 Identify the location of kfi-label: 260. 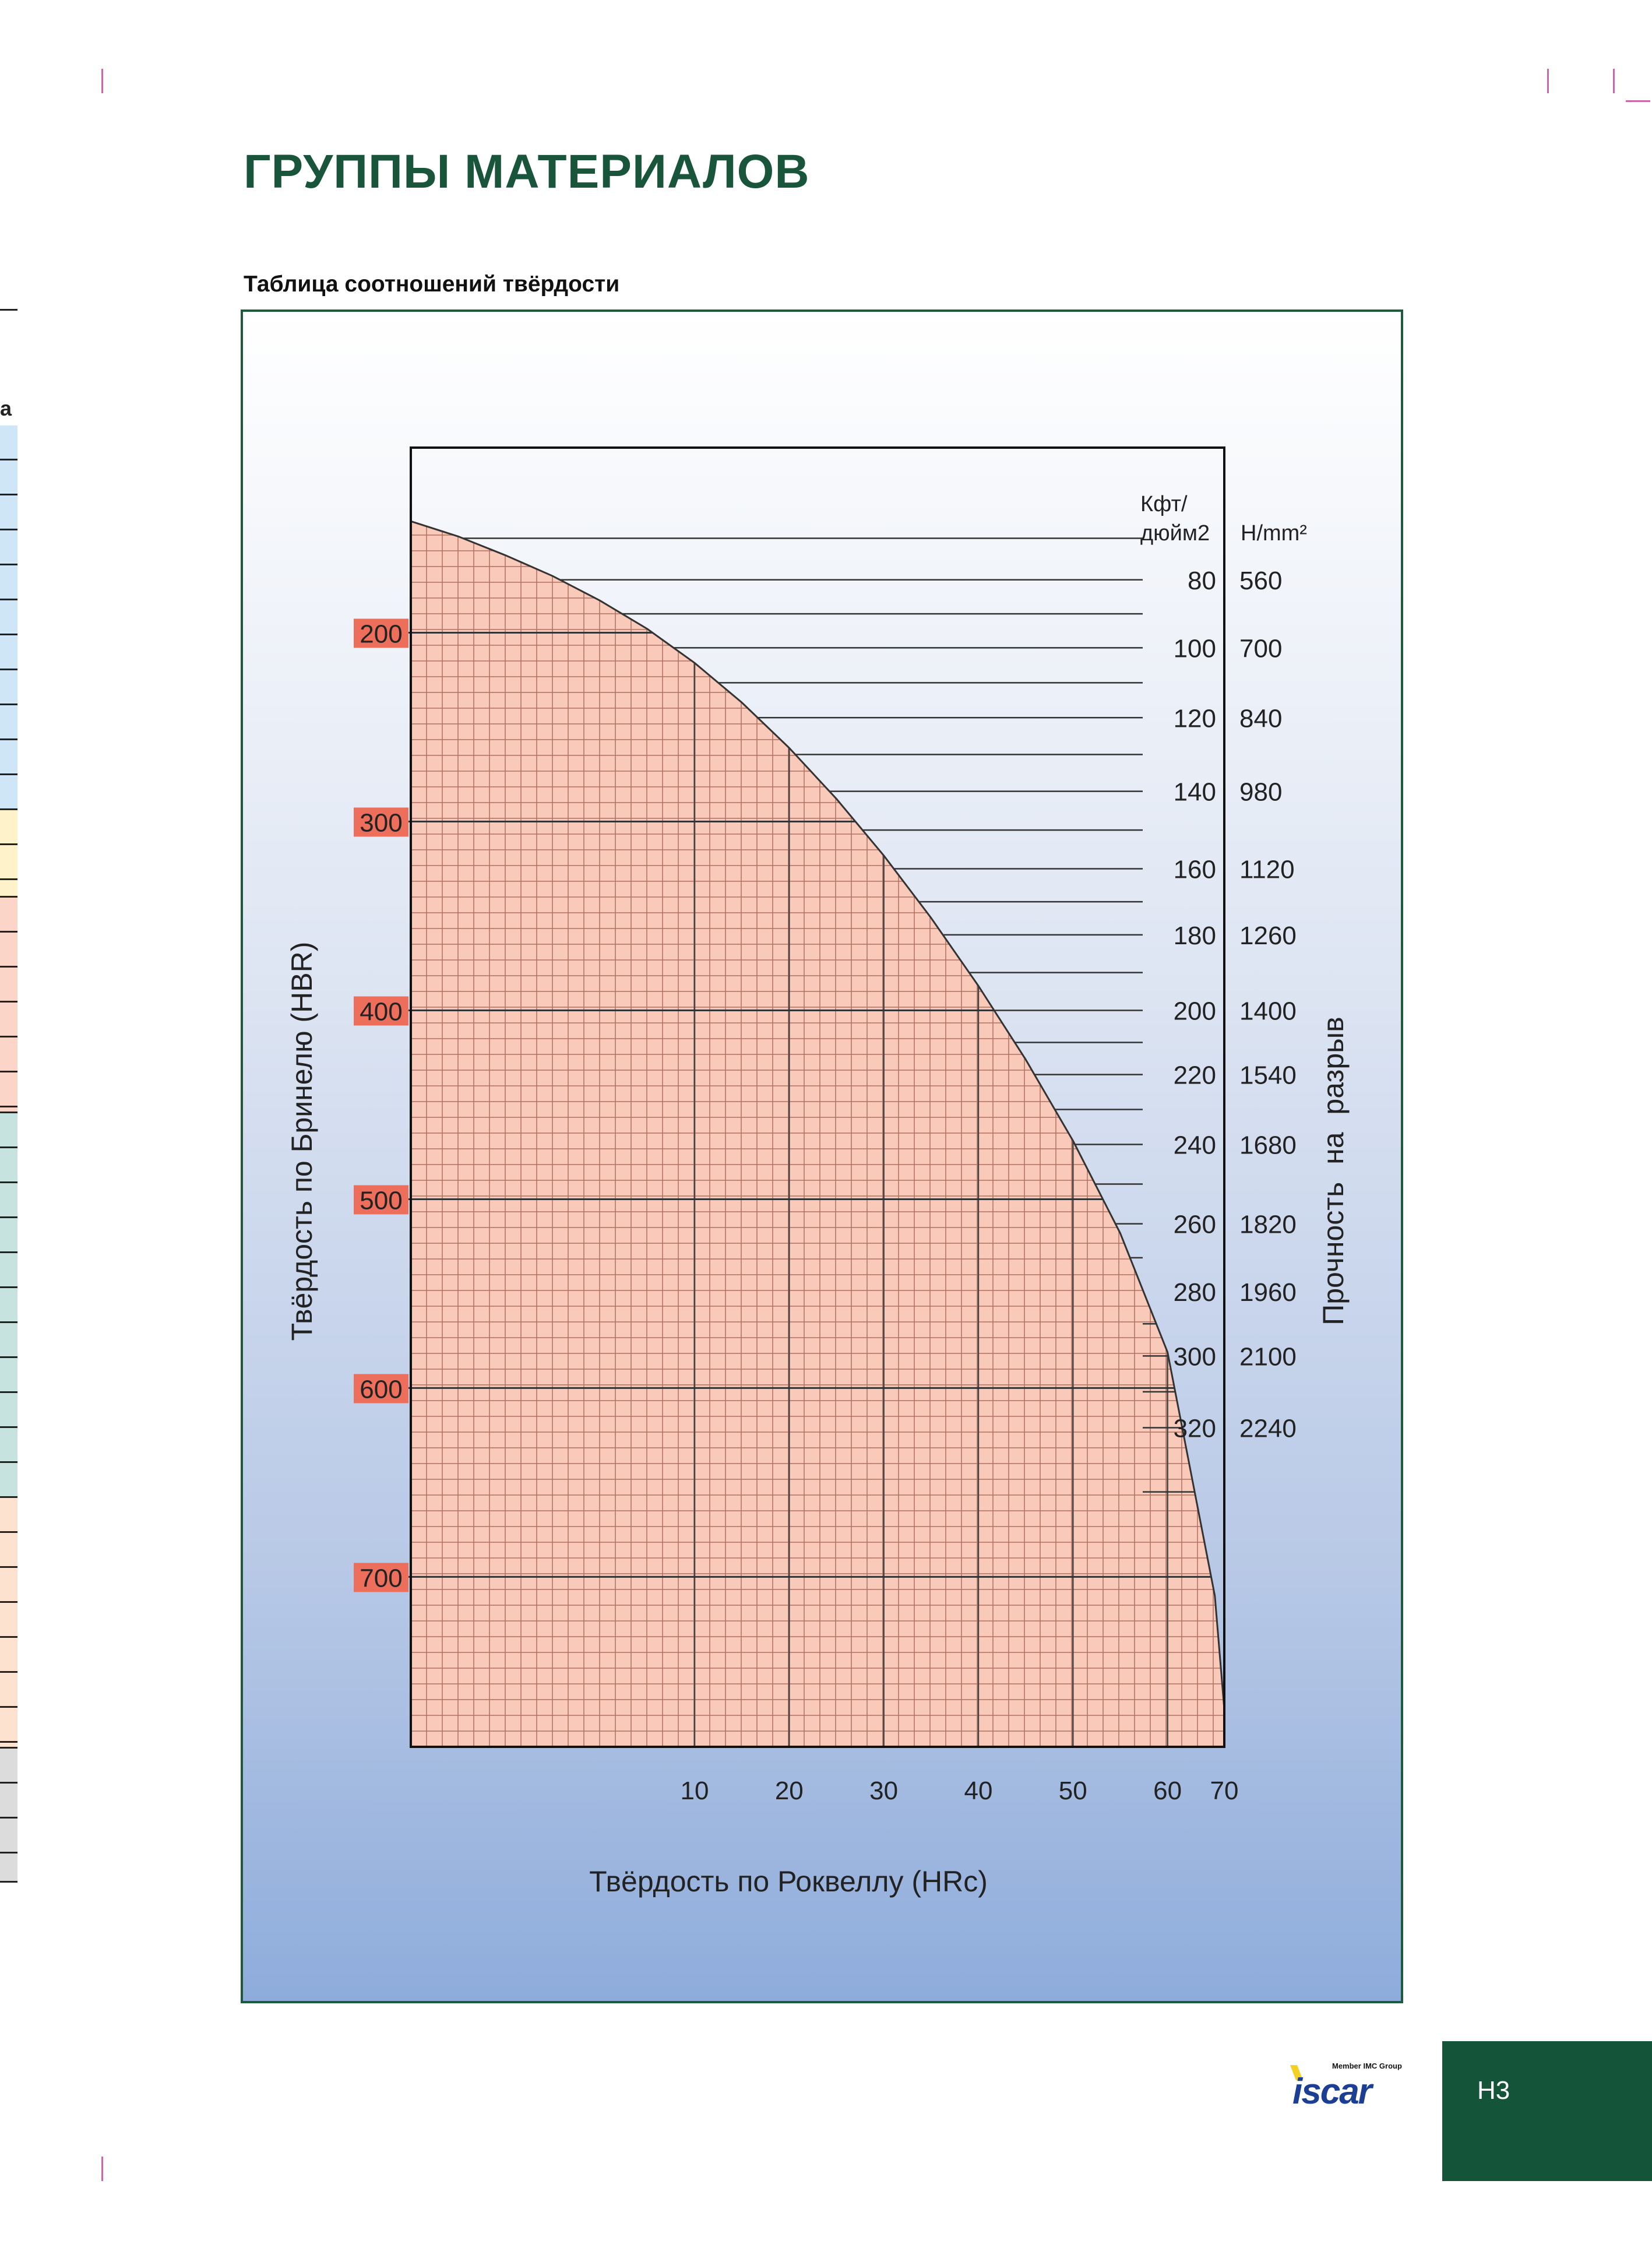
(1195, 1225).